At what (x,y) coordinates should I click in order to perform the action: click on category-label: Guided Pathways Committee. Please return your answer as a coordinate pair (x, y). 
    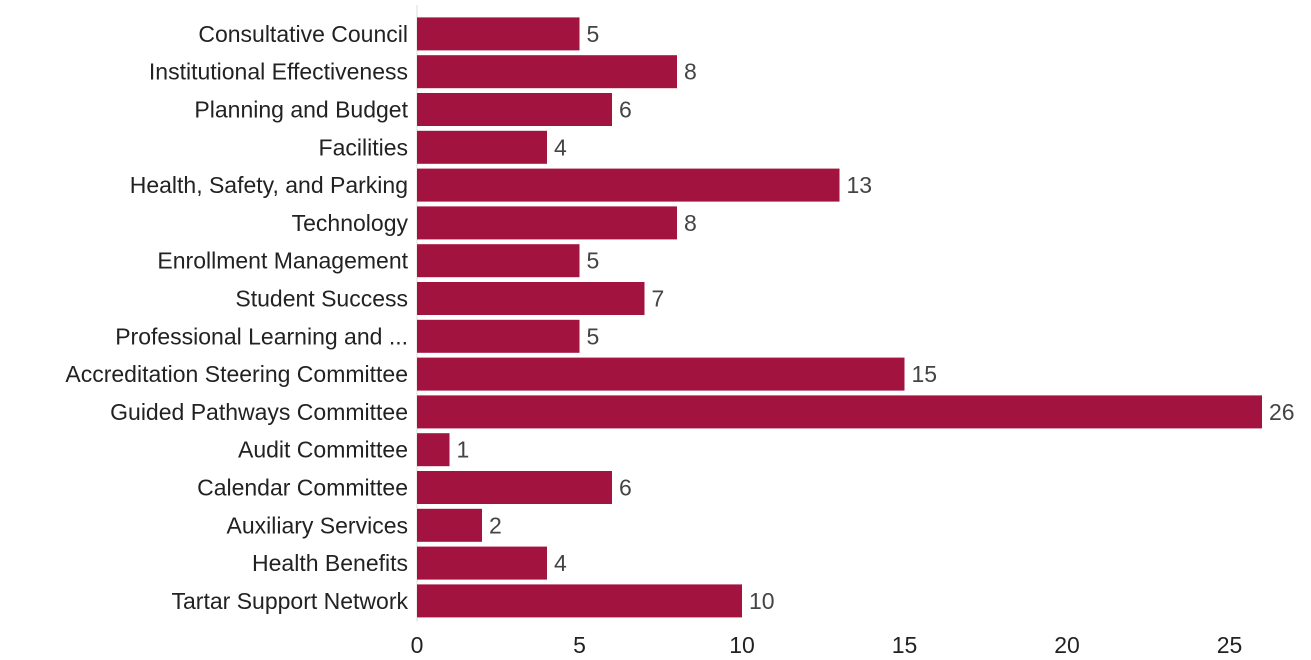
    Looking at the image, I should click on (259, 412).